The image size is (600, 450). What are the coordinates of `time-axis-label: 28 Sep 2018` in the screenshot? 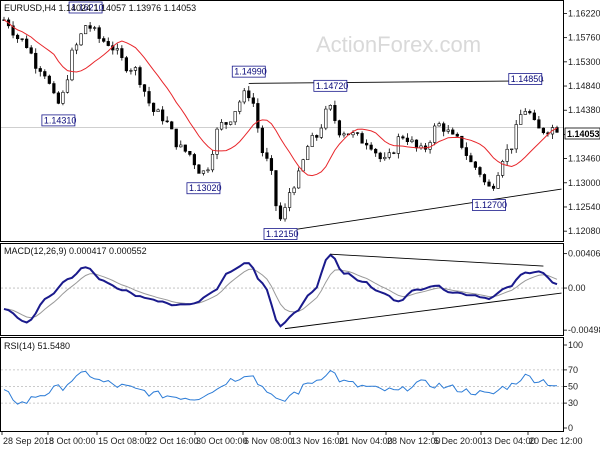 It's located at (28, 441).